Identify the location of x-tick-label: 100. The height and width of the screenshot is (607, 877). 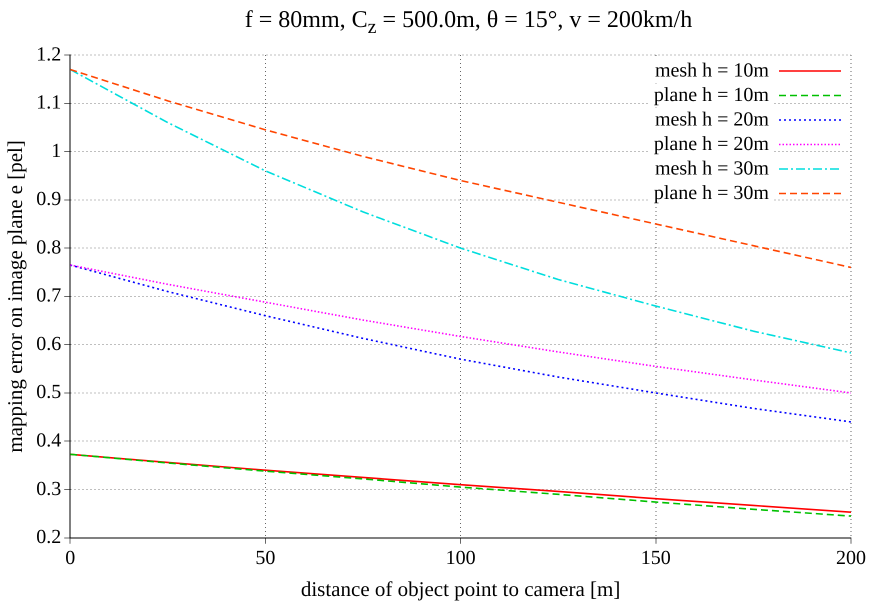
(461, 558).